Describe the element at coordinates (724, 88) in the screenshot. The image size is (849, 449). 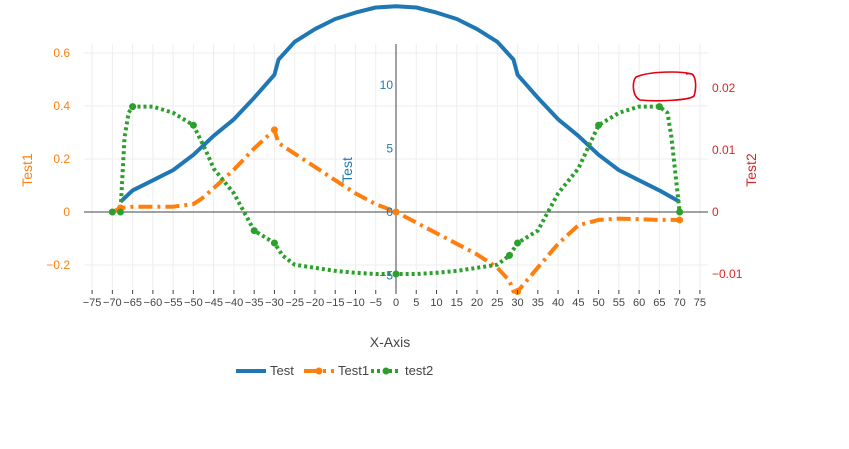
I see `test2-tick-label-3: 0.02` at that location.